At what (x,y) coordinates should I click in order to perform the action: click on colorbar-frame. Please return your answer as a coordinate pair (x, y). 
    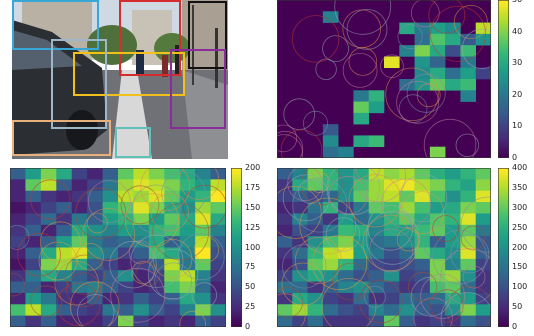
    Looking at the image, I should click on (236, 247).